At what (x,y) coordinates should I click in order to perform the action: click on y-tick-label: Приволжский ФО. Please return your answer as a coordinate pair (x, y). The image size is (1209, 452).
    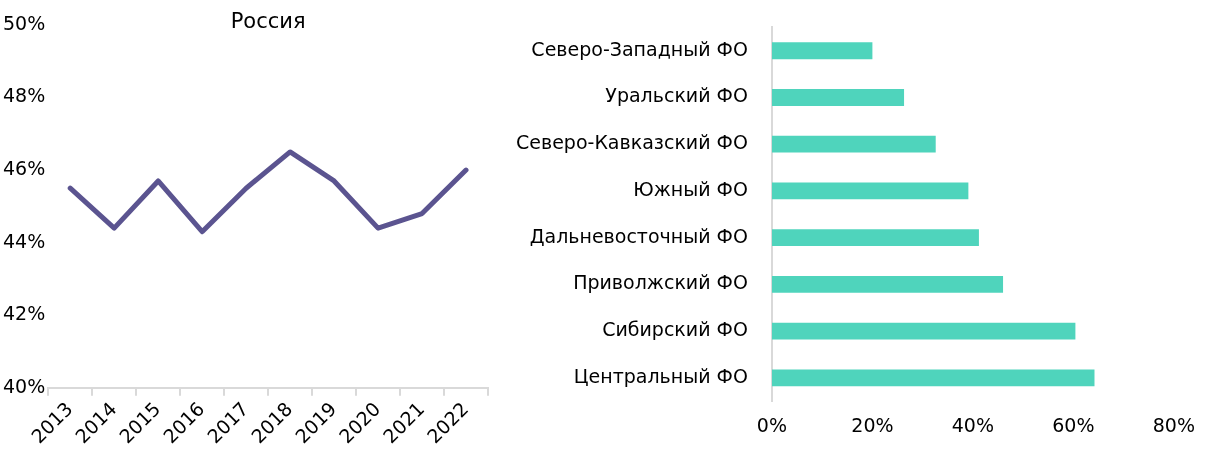
    Looking at the image, I should click on (660, 282).